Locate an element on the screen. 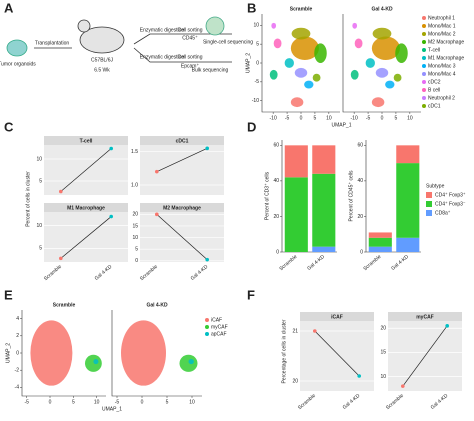 The height and width of the screenshot is (421, 474). y-axis-label: Percentage of cells in cluster is located at coordinates (284, 351).